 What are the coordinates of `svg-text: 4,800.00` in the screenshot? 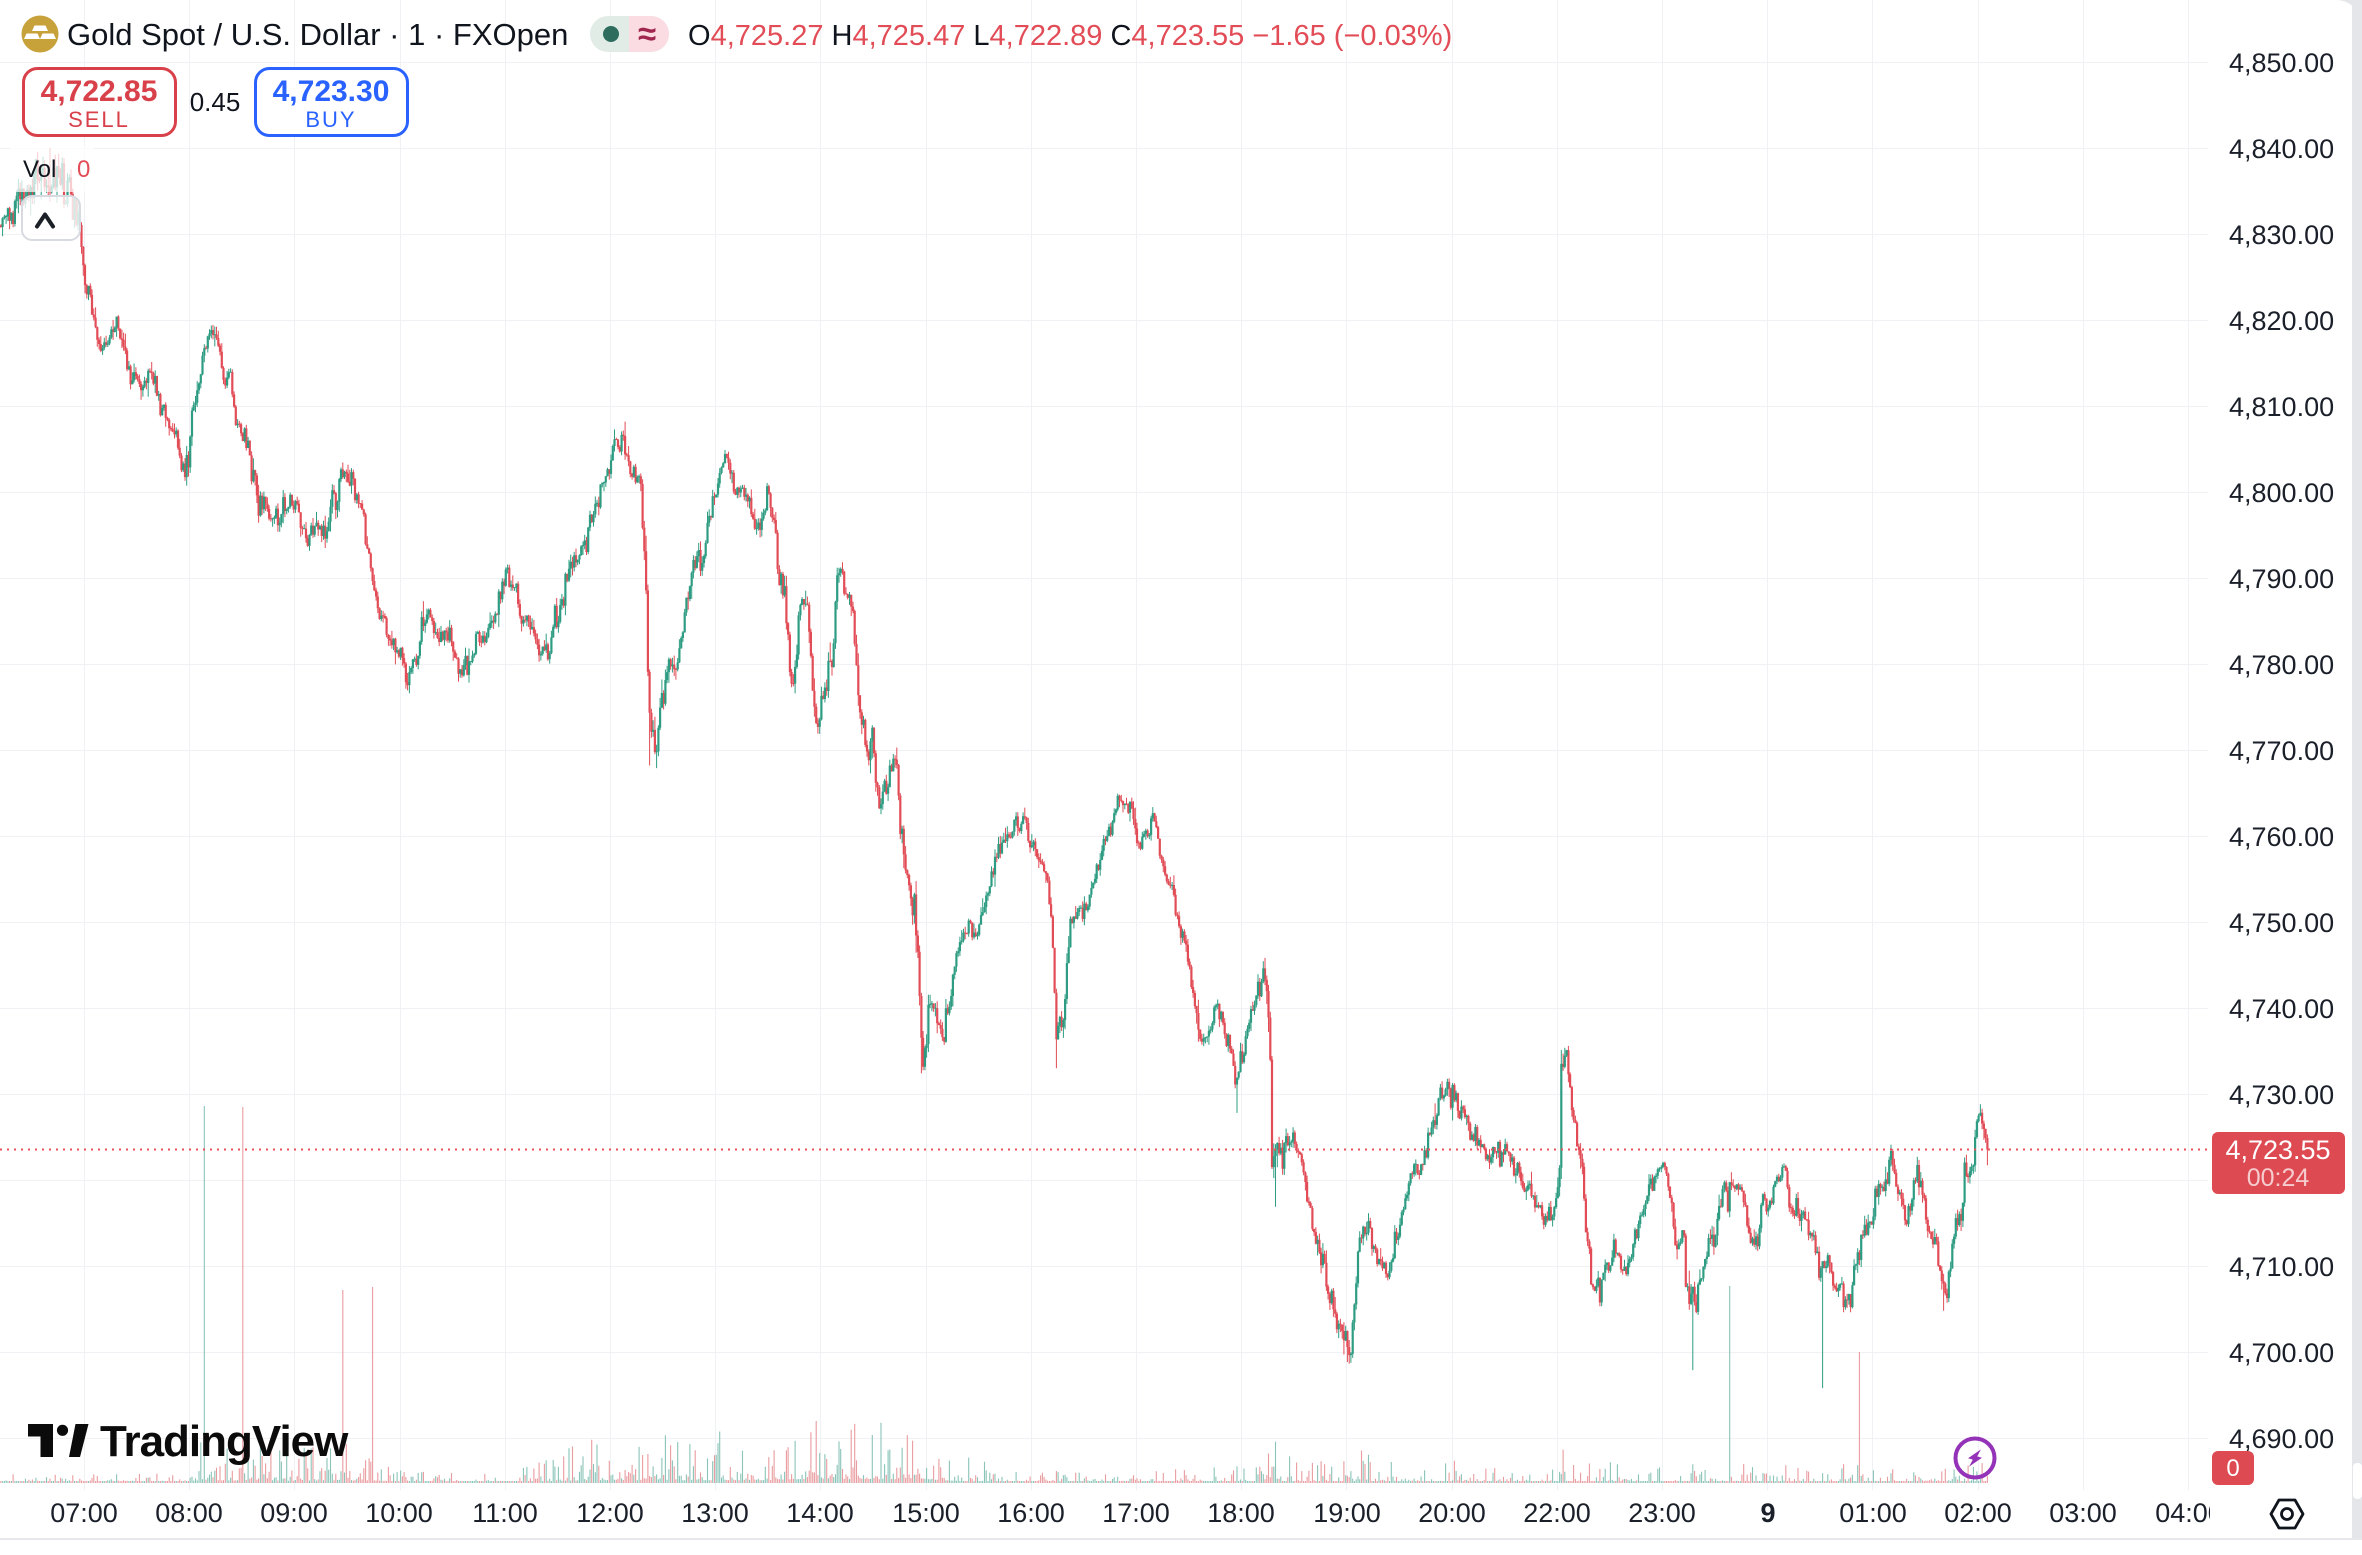 It's located at (2281, 493).